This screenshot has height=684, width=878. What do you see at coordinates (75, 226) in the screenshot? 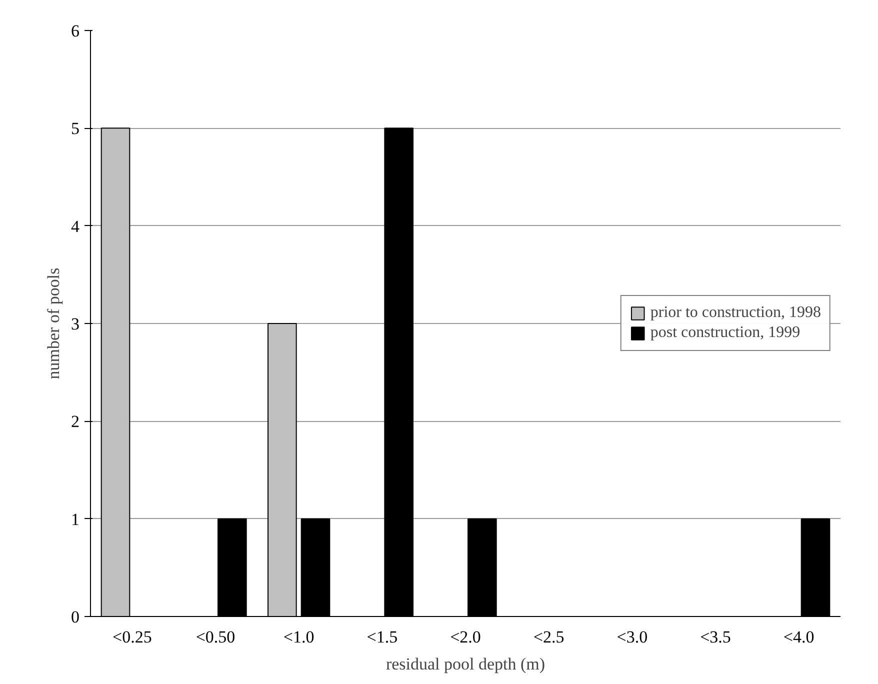
I see `y-tick-label: 4` at bounding box center [75, 226].